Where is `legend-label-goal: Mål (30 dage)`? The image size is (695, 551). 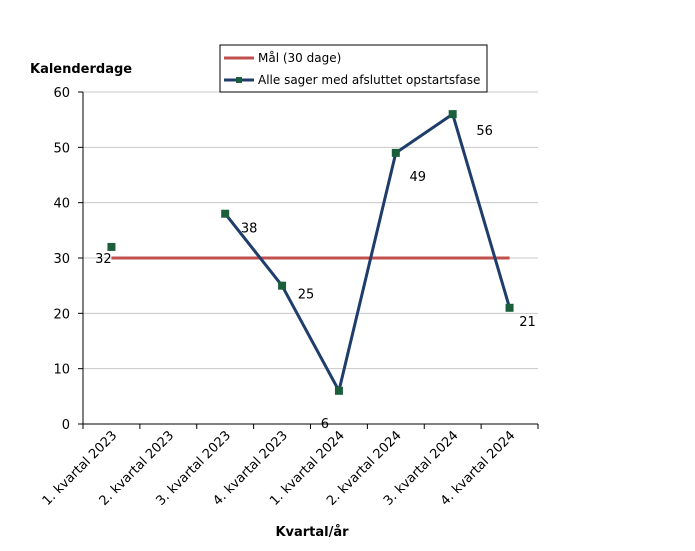 legend-label-goal: Mål (30 dage) is located at coordinates (299, 58).